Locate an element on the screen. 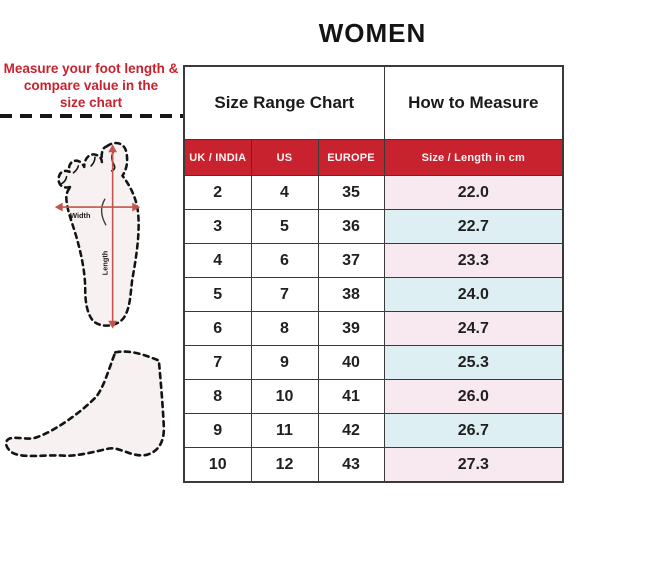  cell-uk-india: 4 is located at coordinates (217, 260).